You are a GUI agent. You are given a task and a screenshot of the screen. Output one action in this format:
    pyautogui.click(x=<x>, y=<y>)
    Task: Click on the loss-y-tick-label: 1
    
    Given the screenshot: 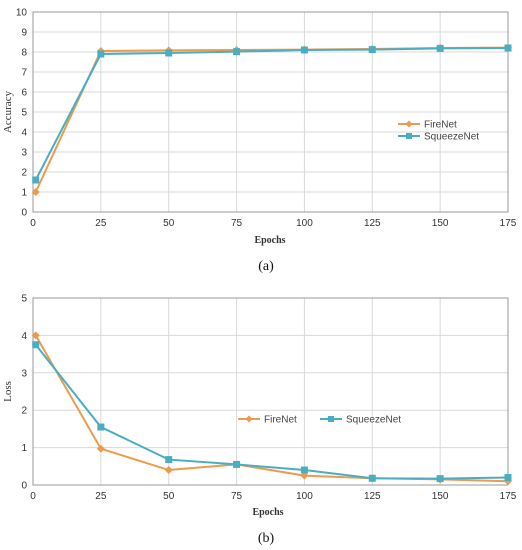 What is the action you would take?
    pyautogui.click(x=24, y=448)
    